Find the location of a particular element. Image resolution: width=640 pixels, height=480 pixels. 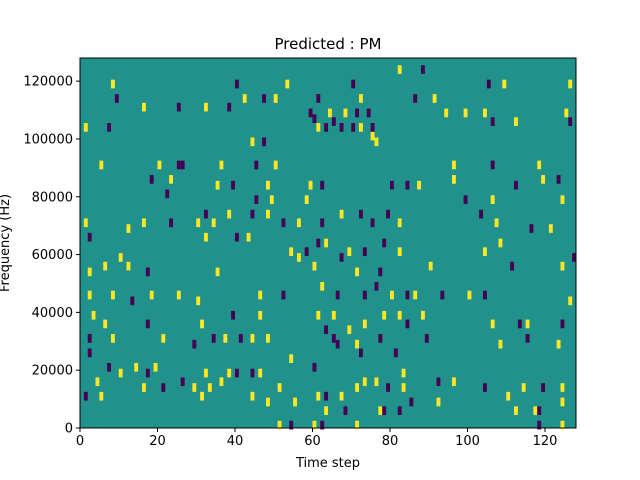

x-tick-label: 100 is located at coordinates (467, 441).